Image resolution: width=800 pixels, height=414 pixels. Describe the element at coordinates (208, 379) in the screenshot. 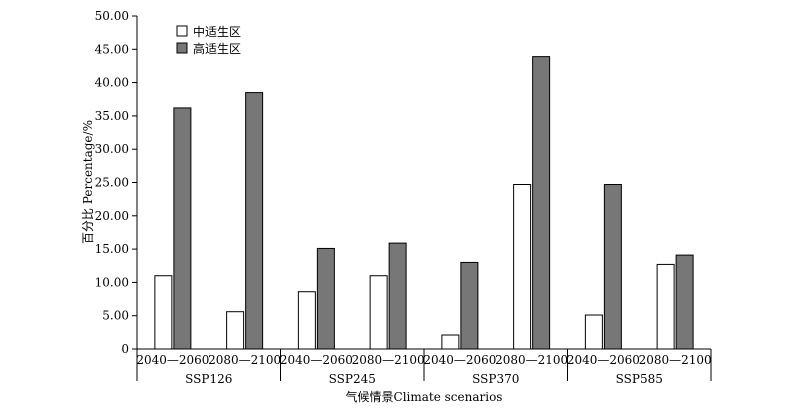

I see `scenario-label: SSP126` at that location.